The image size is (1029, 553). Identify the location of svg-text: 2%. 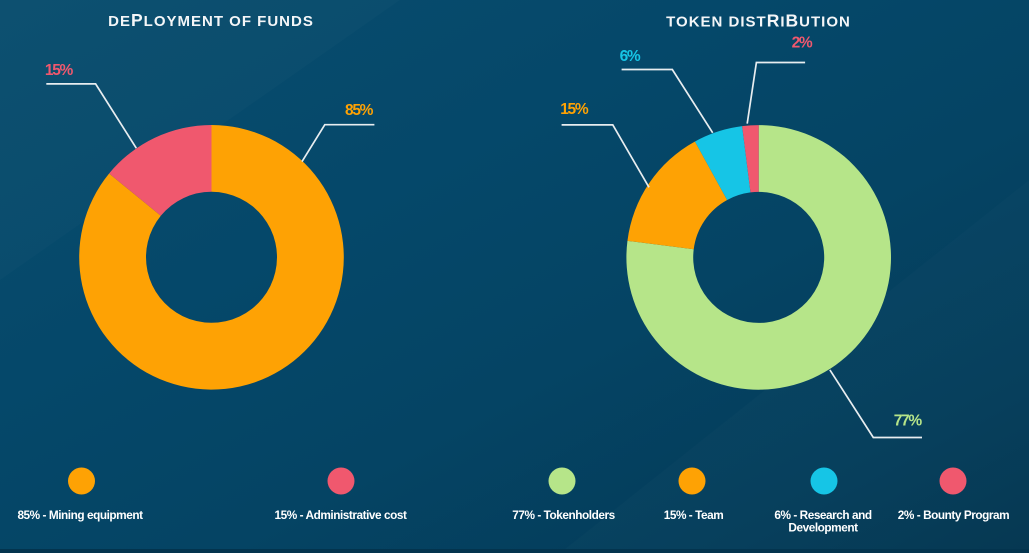
(802, 42).